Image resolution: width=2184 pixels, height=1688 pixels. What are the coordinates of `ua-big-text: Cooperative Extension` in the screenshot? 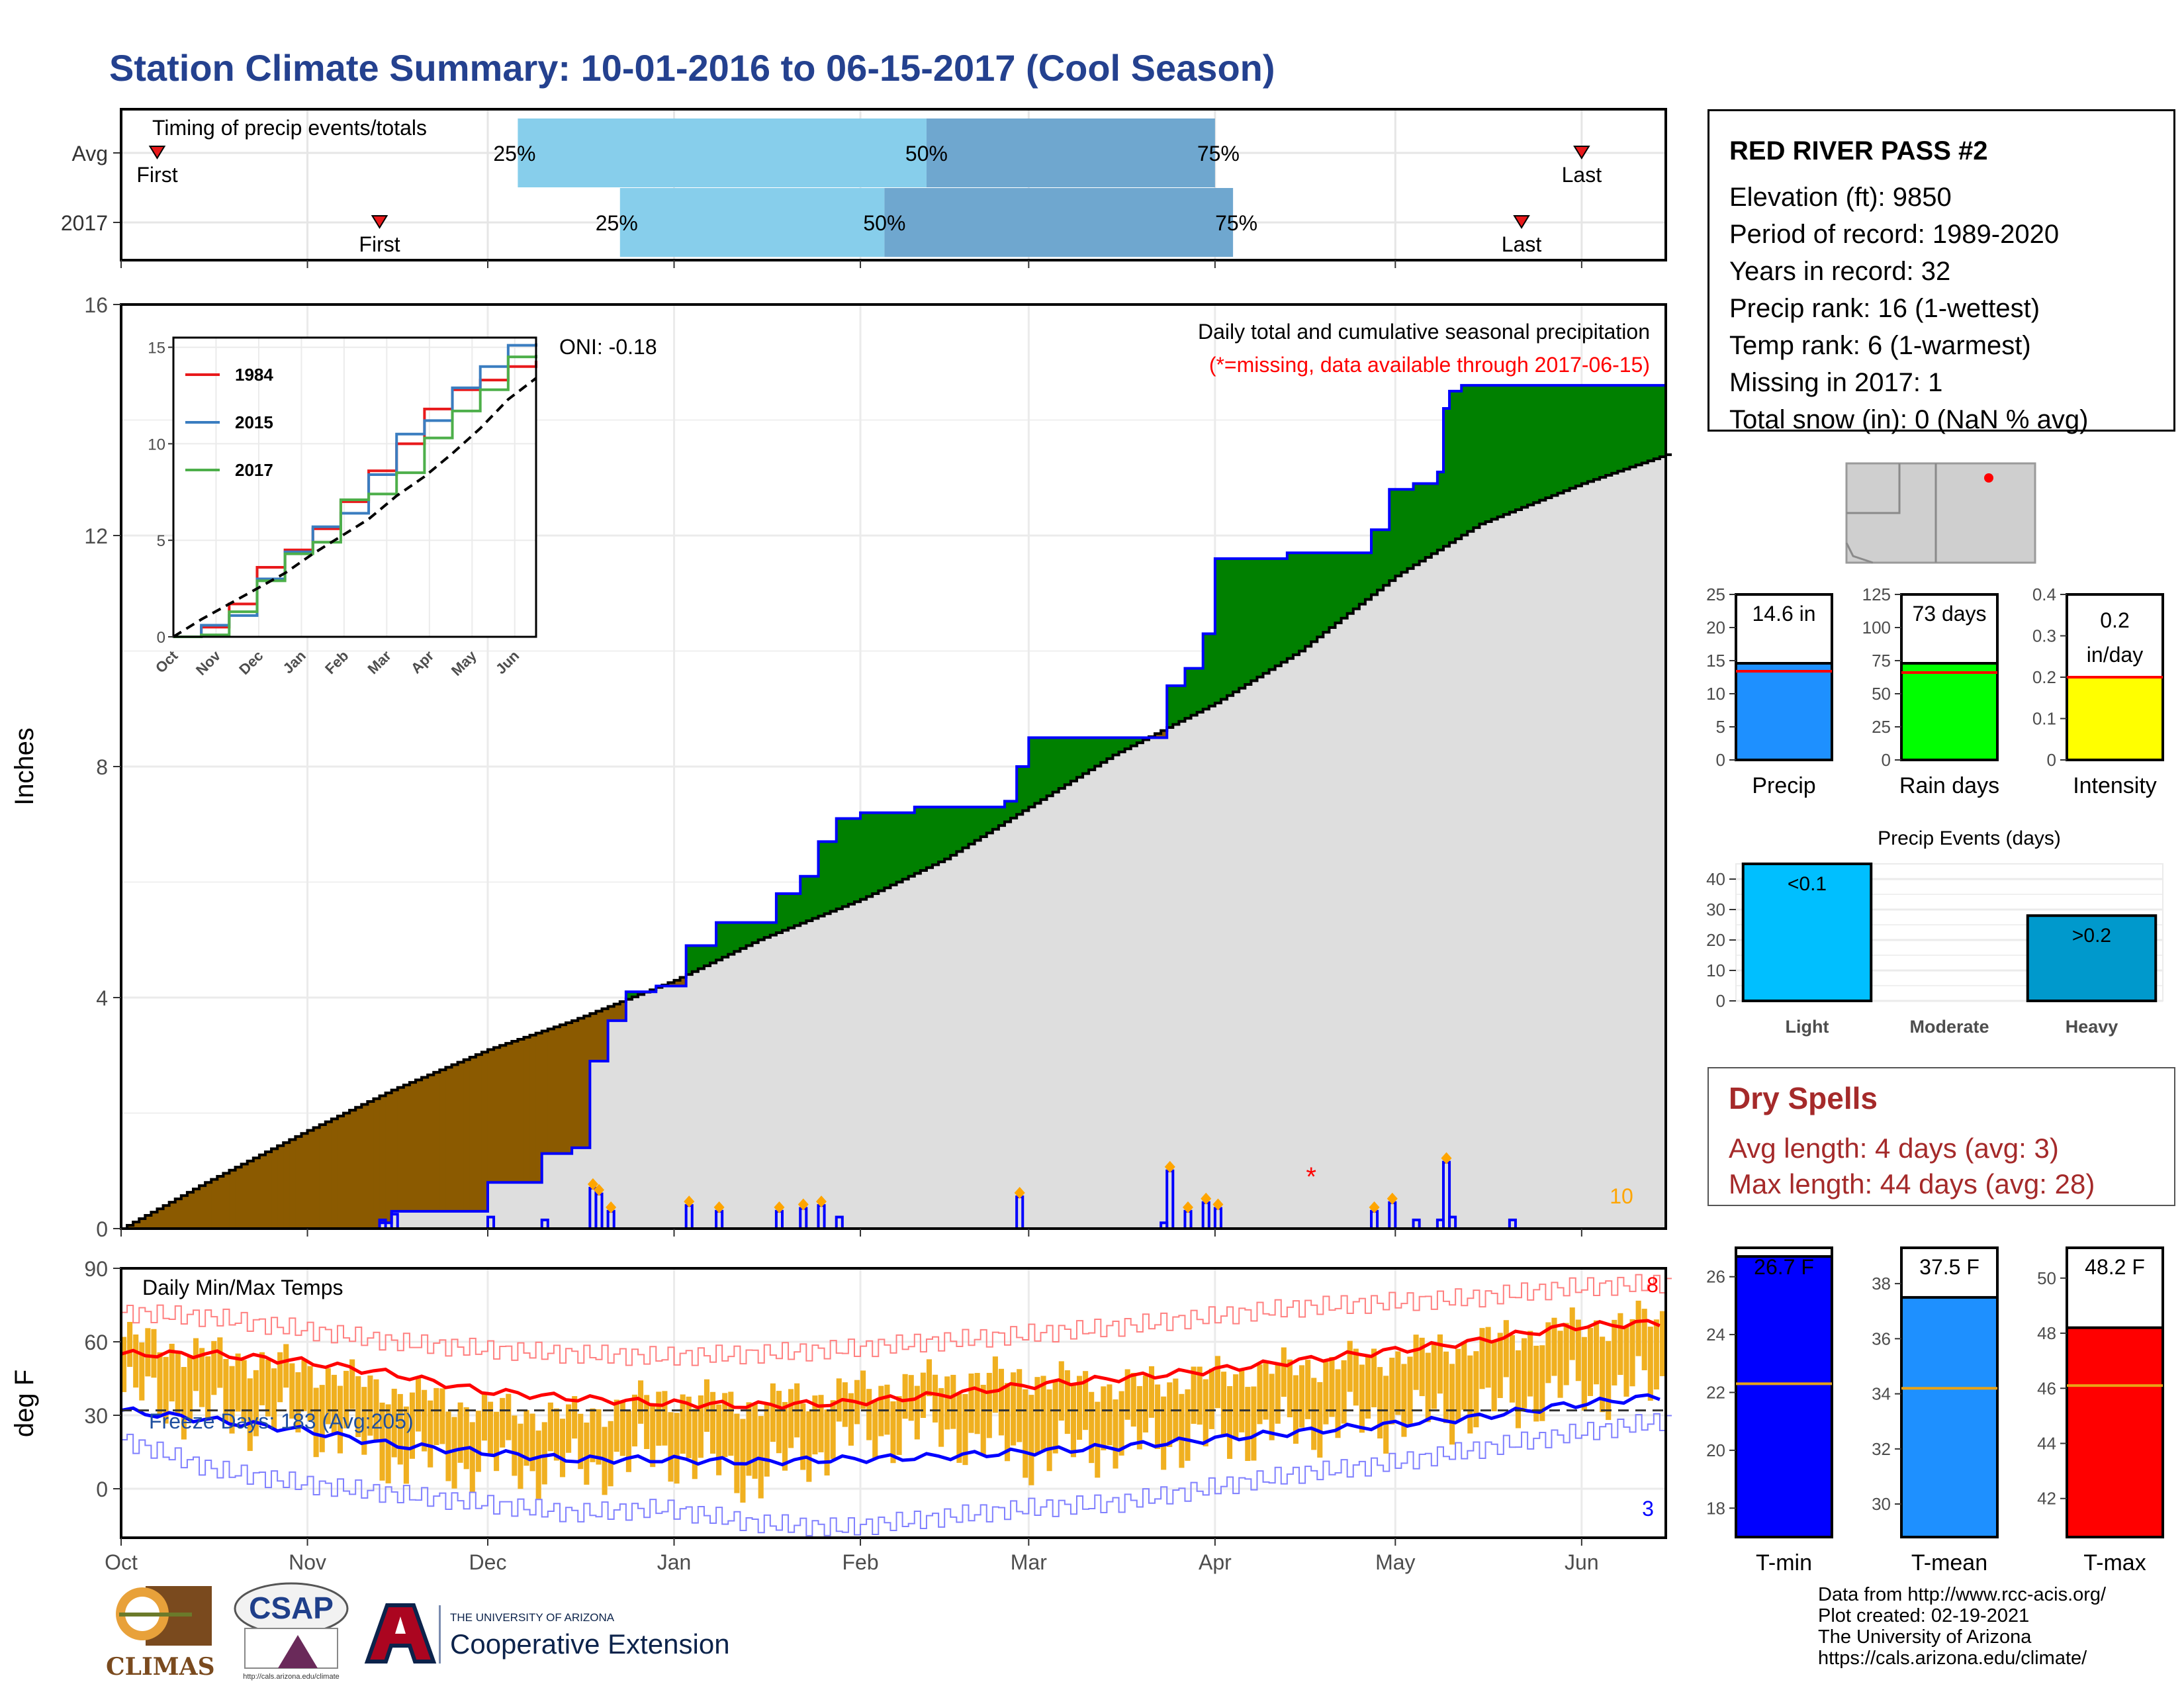 It's located at (590, 1644).